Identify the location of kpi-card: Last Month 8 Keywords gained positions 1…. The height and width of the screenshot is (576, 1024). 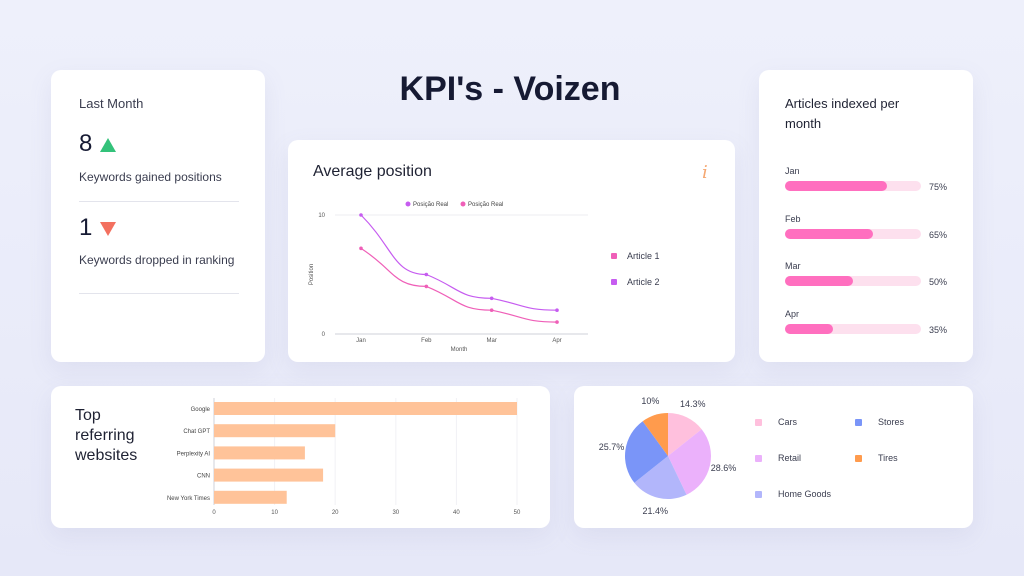
(158, 216).